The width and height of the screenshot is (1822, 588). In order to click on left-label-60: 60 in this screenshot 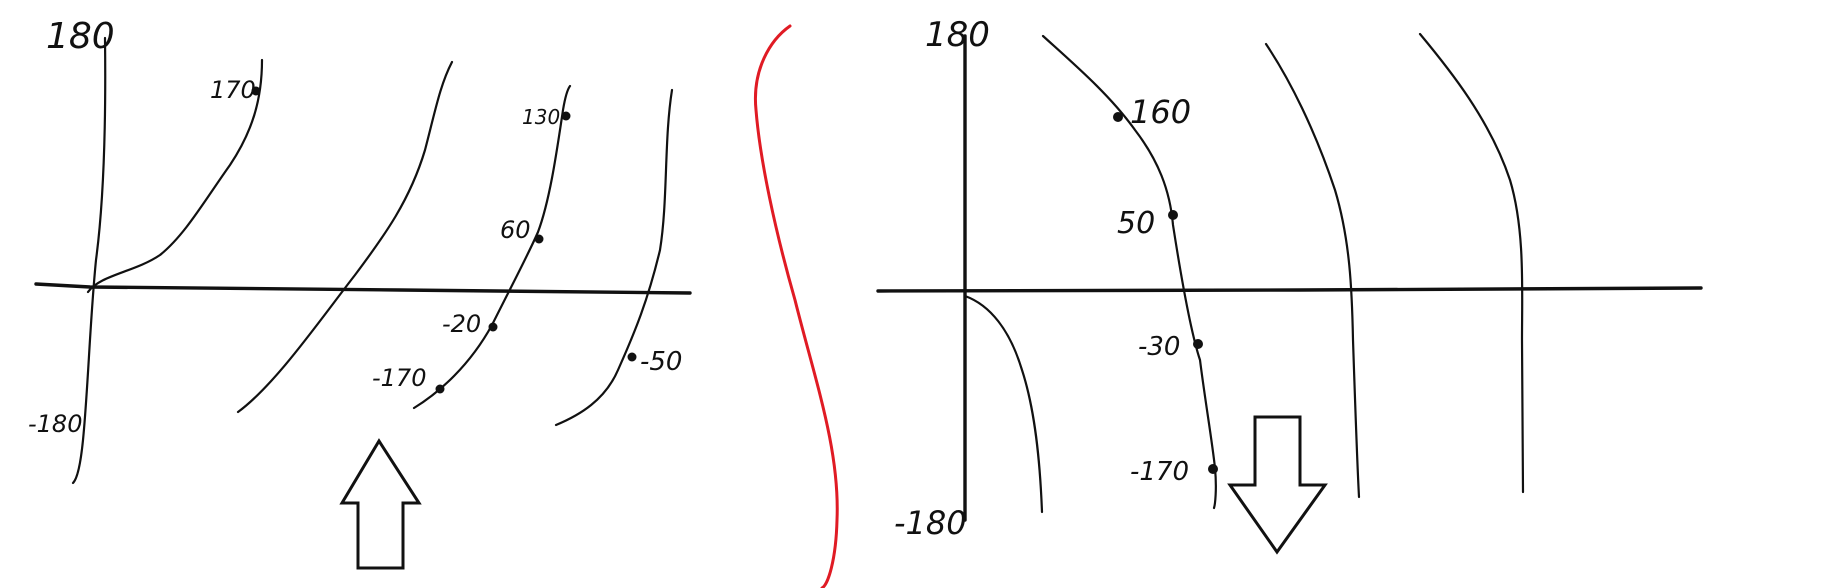, I will do `click(515, 230)`.